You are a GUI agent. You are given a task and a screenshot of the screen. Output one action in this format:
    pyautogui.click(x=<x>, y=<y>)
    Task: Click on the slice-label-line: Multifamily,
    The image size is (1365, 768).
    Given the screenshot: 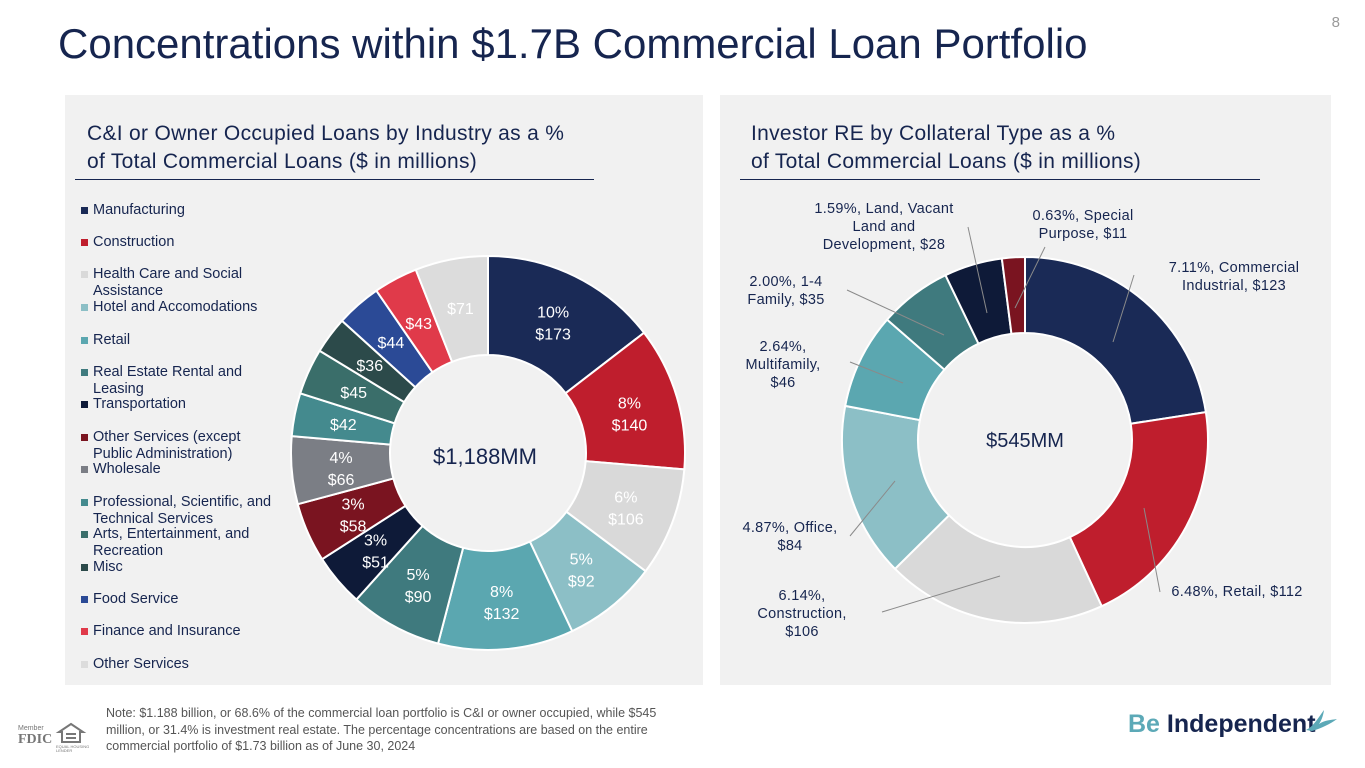 What is the action you would take?
    pyautogui.click(x=782, y=365)
    